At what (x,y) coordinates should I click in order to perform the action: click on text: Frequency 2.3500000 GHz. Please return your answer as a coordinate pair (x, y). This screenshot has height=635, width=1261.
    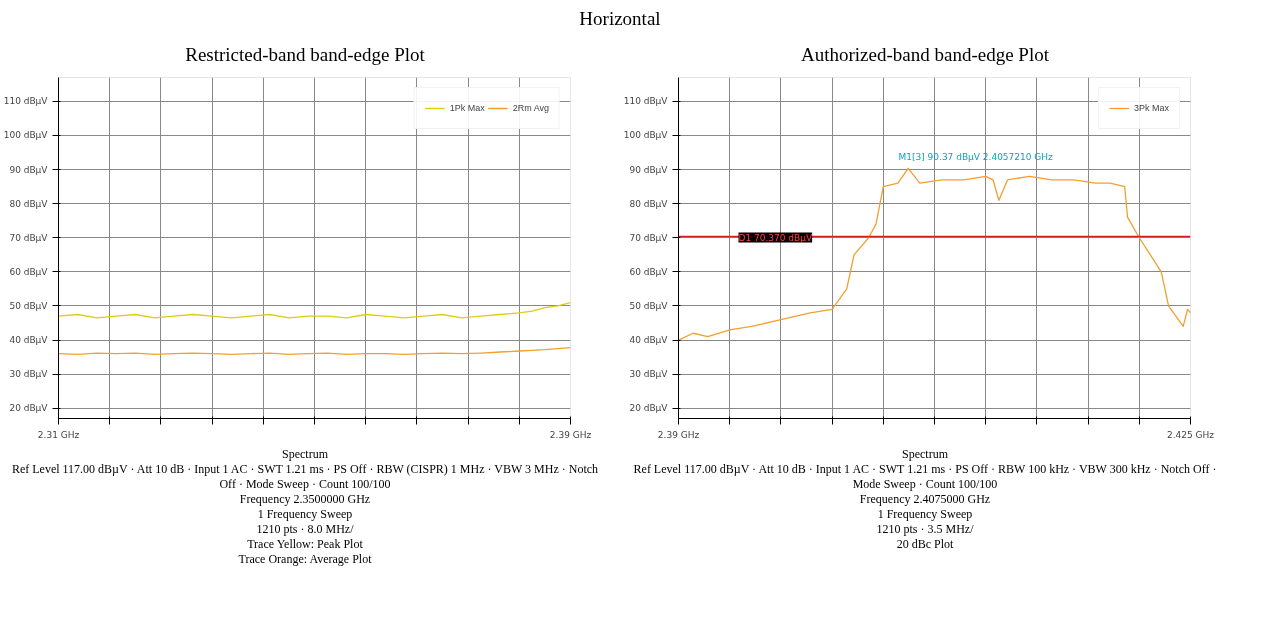
    Looking at the image, I should click on (305, 499).